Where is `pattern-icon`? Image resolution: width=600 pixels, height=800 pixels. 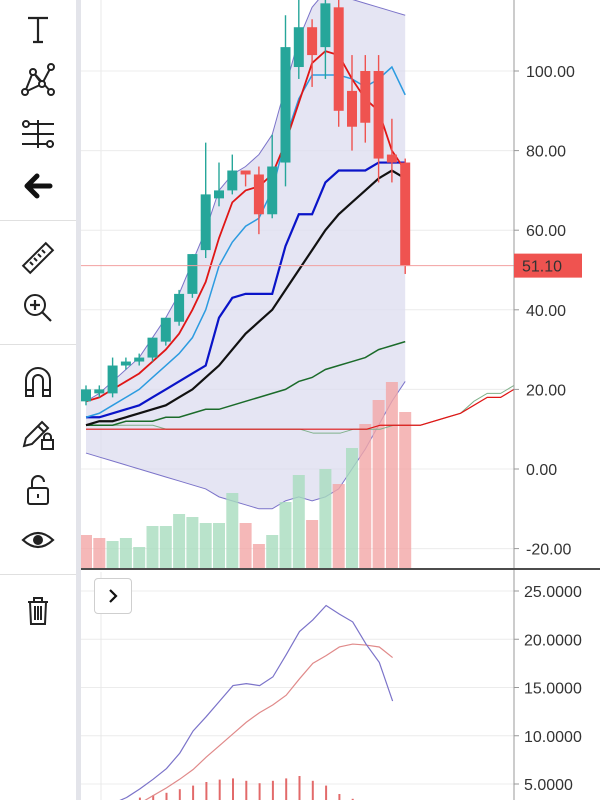 pattern-icon is located at coordinates (38, 79).